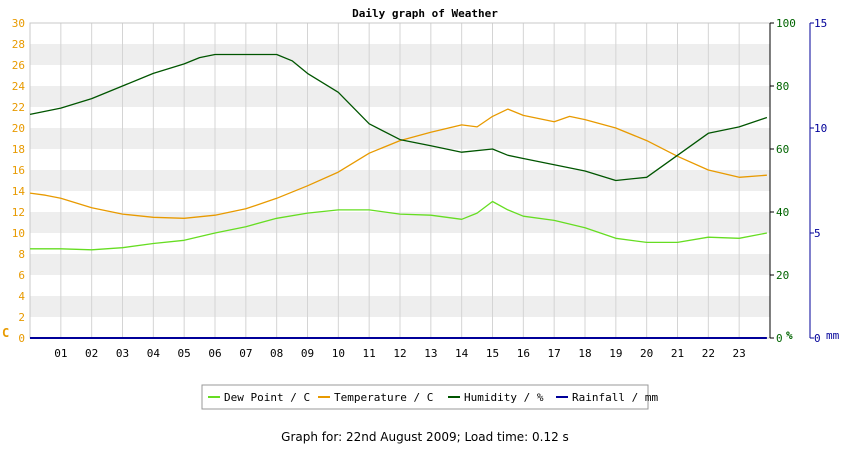 The image size is (850, 454). Describe the element at coordinates (18, 44) in the screenshot. I see `y-left-tick-label: 28` at that location.